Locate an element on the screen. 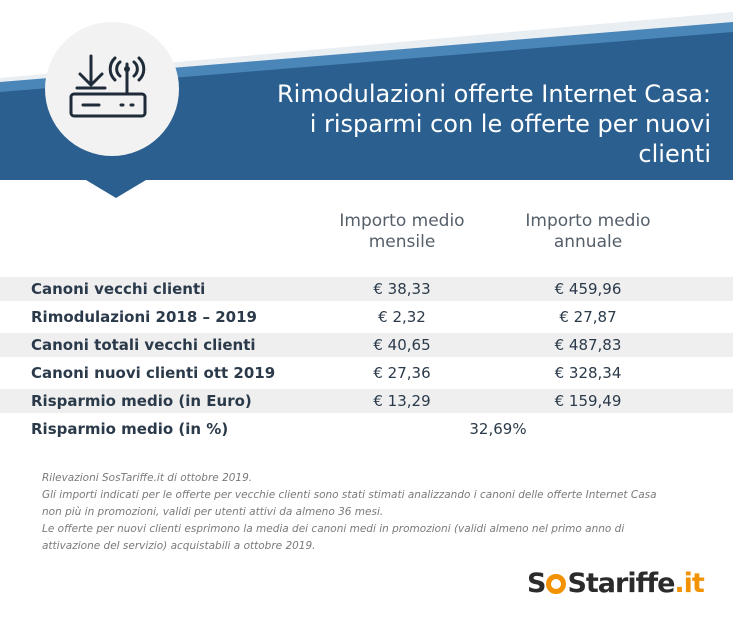 This screenshot has width=733, height=639. lifebuoy-icon is located at coordinates (556, 584).